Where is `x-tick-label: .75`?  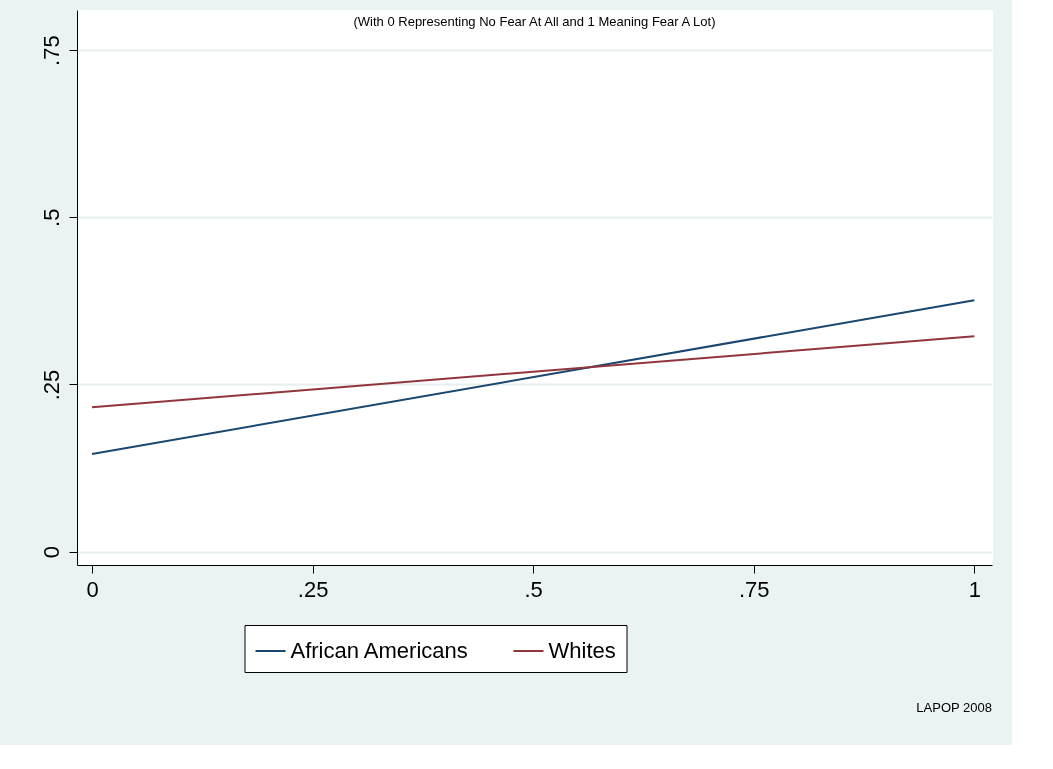
x-tick-label: .75 is located at coordinates (754, 589).